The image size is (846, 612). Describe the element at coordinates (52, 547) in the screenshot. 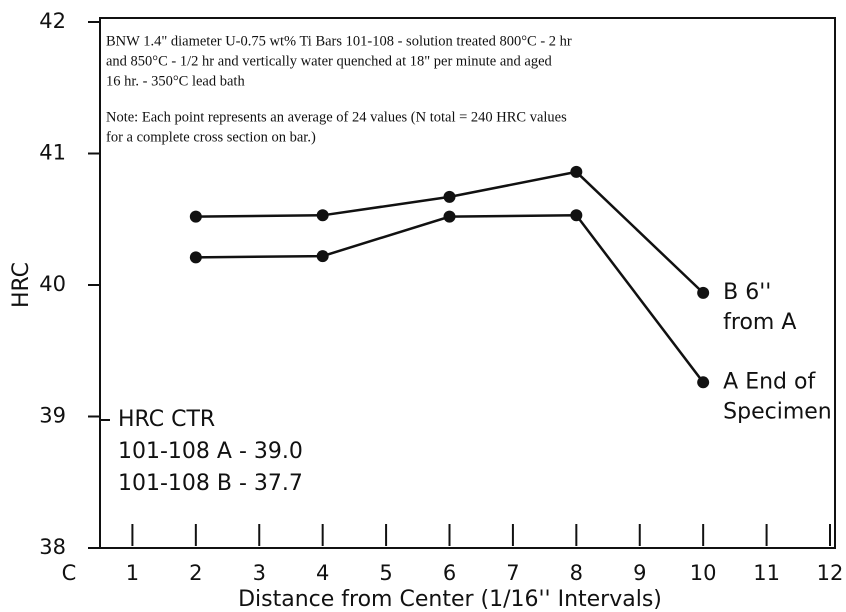

I see `y-tick-label: 38` at that location.